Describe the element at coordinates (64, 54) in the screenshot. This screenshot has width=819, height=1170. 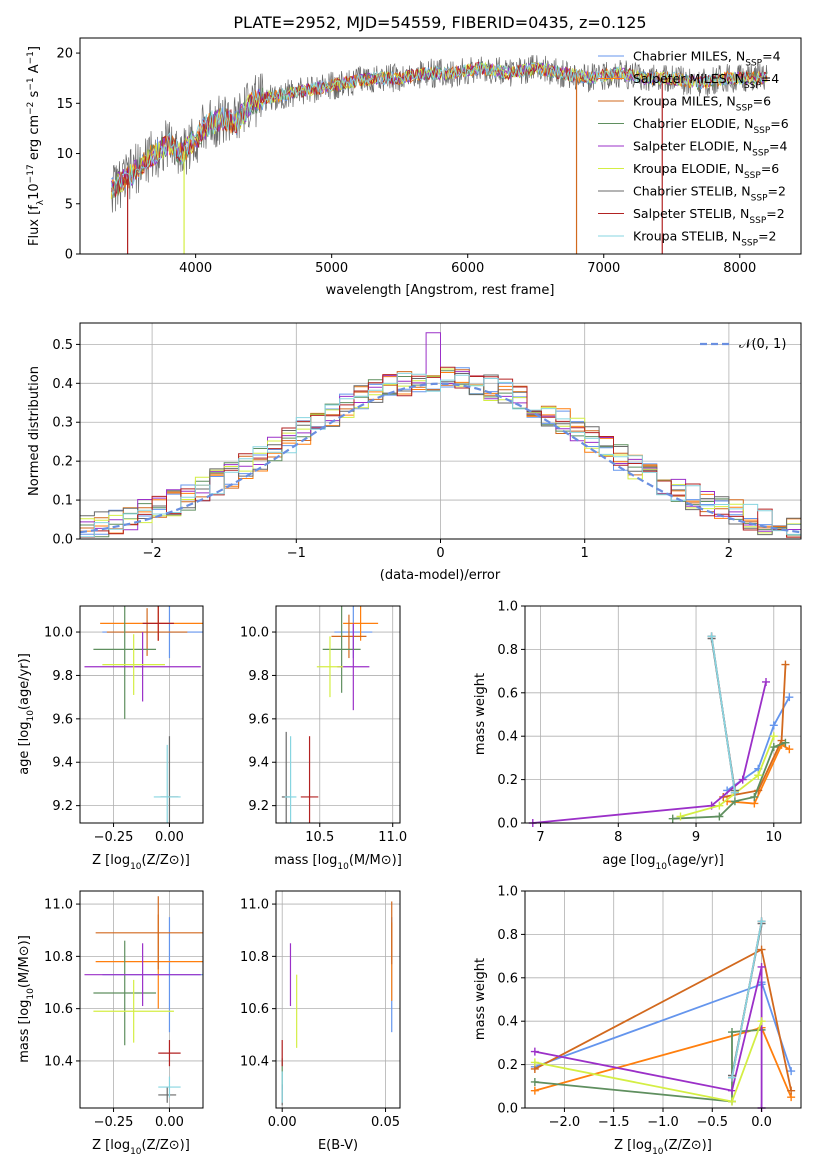
I see `y-tick-label: 20` at that location.